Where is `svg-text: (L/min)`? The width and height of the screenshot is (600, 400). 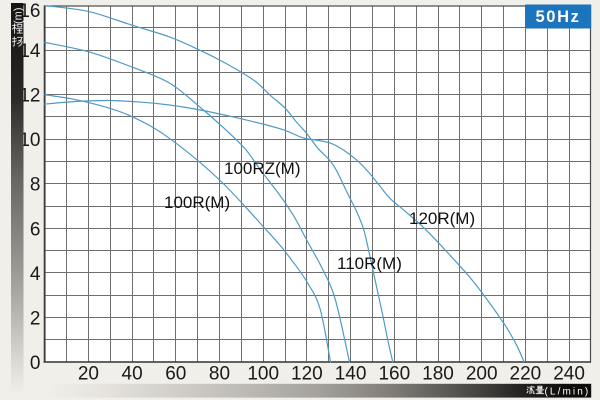 svg-text: (L/min) is located at coordinates (568, 391).